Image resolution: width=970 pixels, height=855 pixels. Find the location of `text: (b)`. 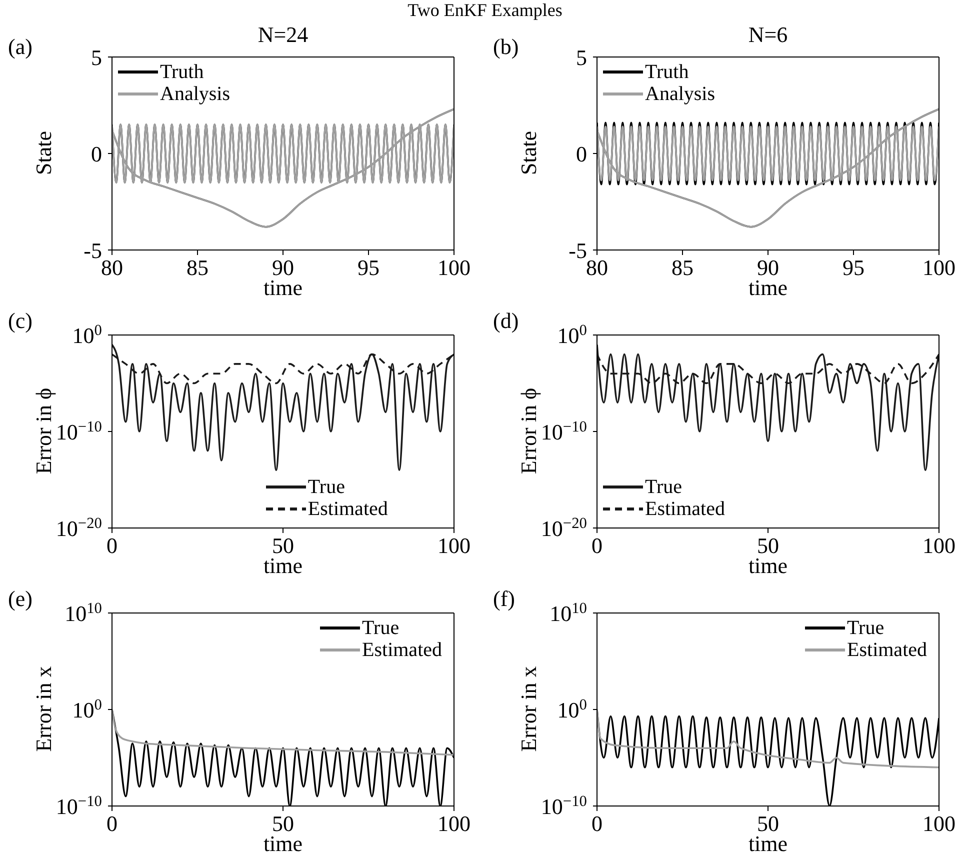

text: (b) is located at coordinates (506, 47).